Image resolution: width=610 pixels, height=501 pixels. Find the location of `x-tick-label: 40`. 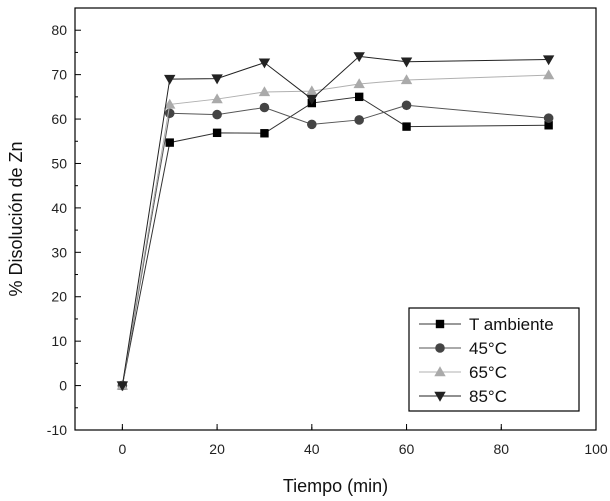

x-tick-label: 40 is located at coordinates (312, 449).